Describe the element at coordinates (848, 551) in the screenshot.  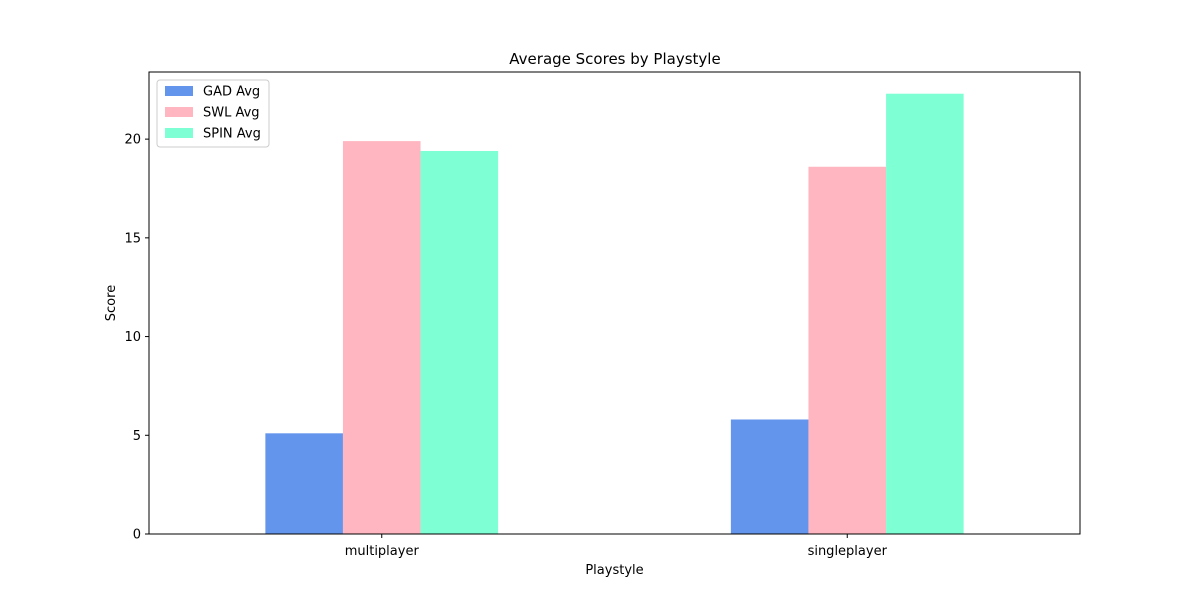
I see `x-tick-label-singleplayer: singleplayer` at that location.